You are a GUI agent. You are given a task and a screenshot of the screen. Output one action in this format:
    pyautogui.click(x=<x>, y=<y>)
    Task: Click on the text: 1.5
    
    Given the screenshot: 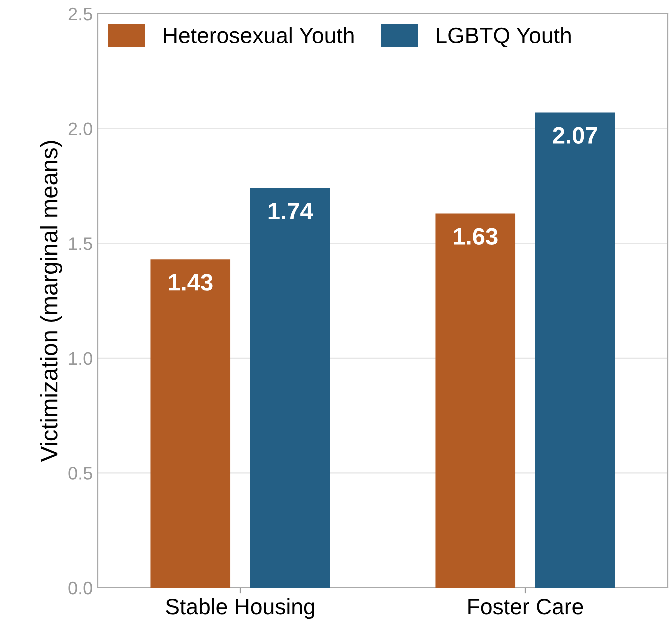 What is the action you would take?
    pyautogui.click(x=80, y=244)
    